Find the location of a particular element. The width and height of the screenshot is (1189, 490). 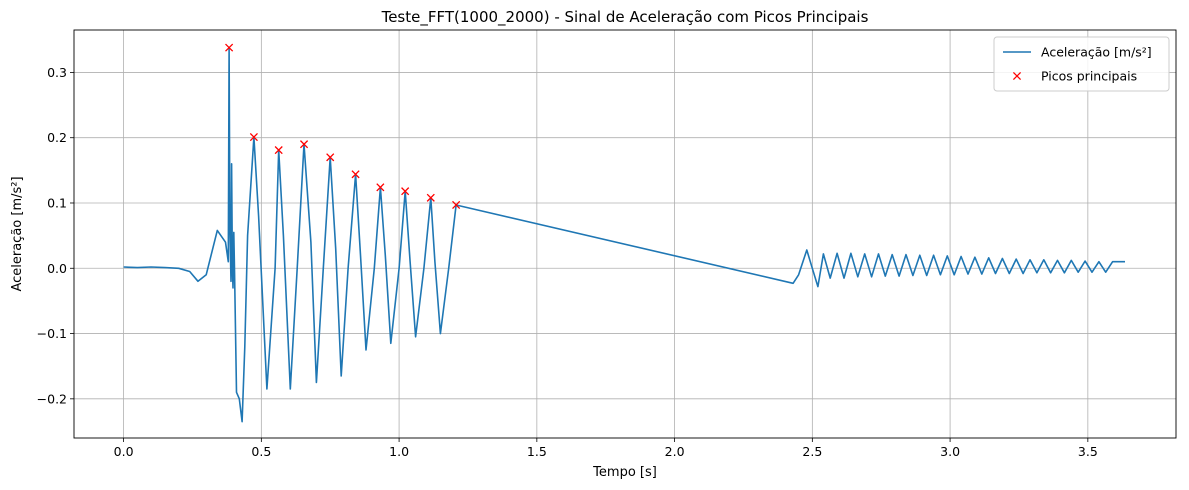

legend-label-peaks: Picos principais is located at coordinates (1089, 76).